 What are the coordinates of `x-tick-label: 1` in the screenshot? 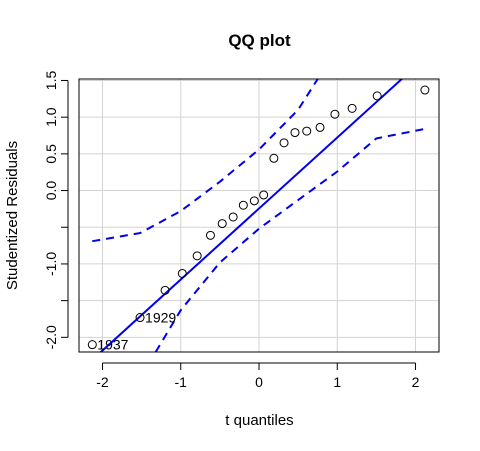 It's located at (337, 382).